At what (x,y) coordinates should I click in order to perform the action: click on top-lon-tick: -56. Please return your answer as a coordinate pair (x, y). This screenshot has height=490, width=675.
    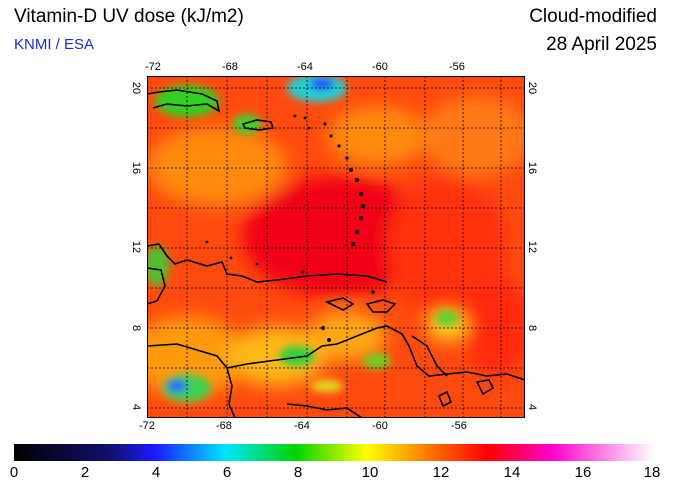
    Looking at the image, I should click on (457, 67).